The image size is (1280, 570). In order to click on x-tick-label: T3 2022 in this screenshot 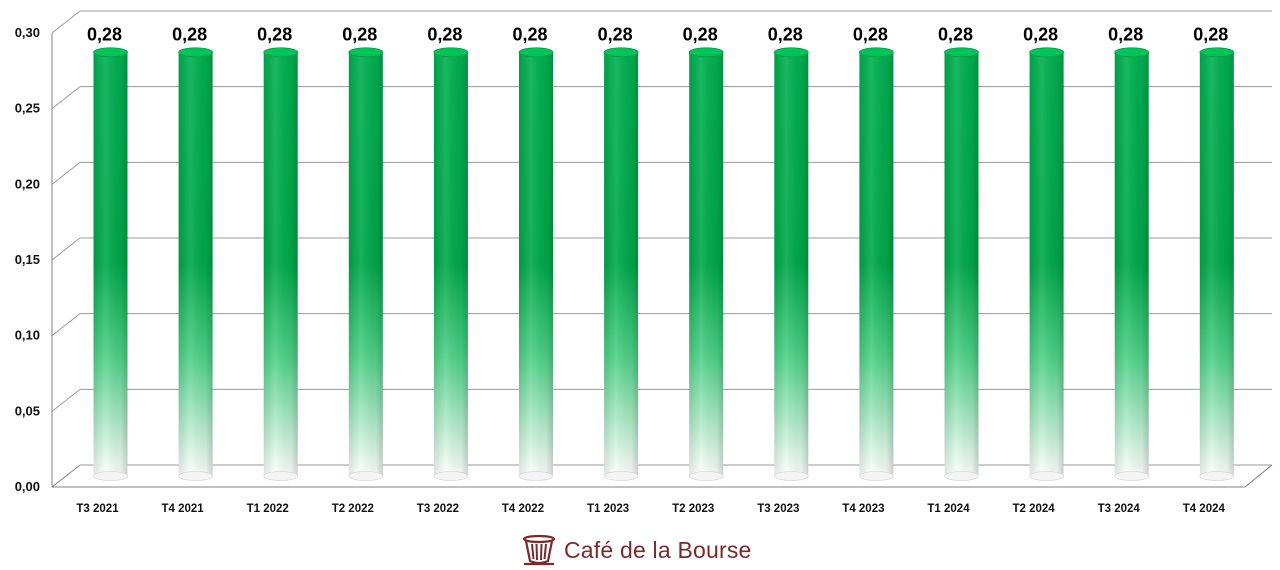, I will do `click(438, 509)`.